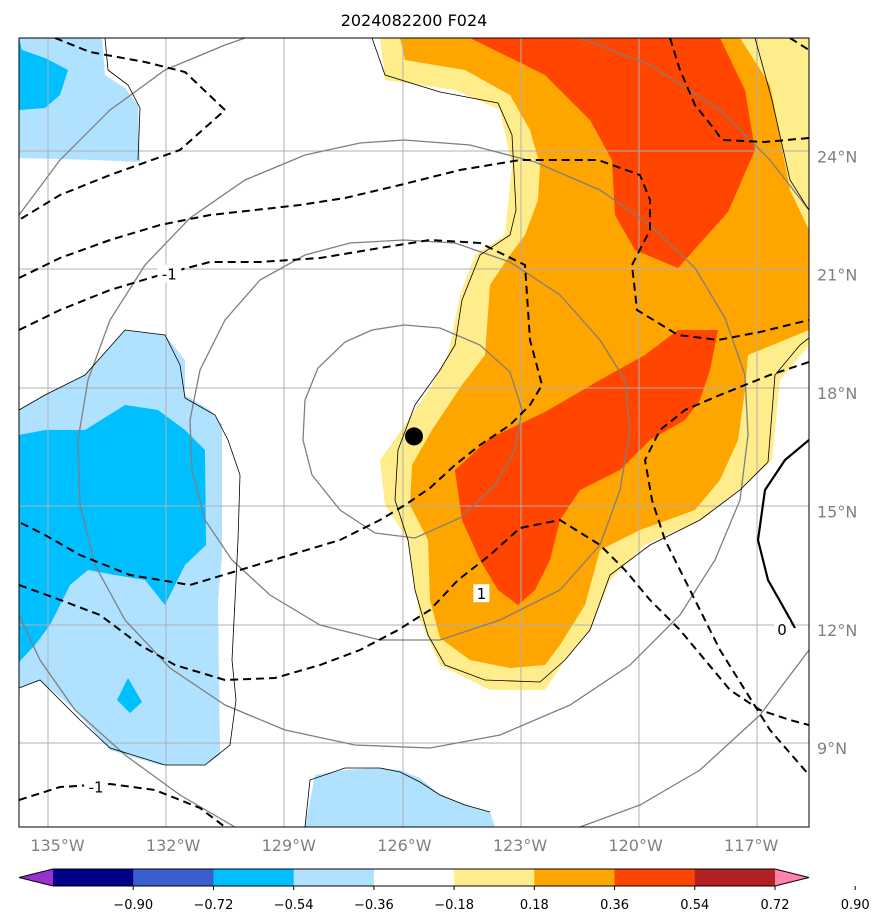 The width and height of the screenshot is (879, 924). What do you see at coordinates (534, 905) in the screenshot?
I see `colorbar-label: 0.18` at bounding box center [534, 905].